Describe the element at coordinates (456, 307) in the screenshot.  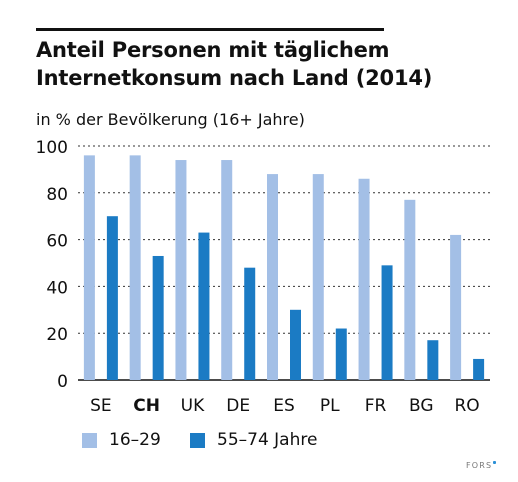
I see `bar-young-ro` at that location.